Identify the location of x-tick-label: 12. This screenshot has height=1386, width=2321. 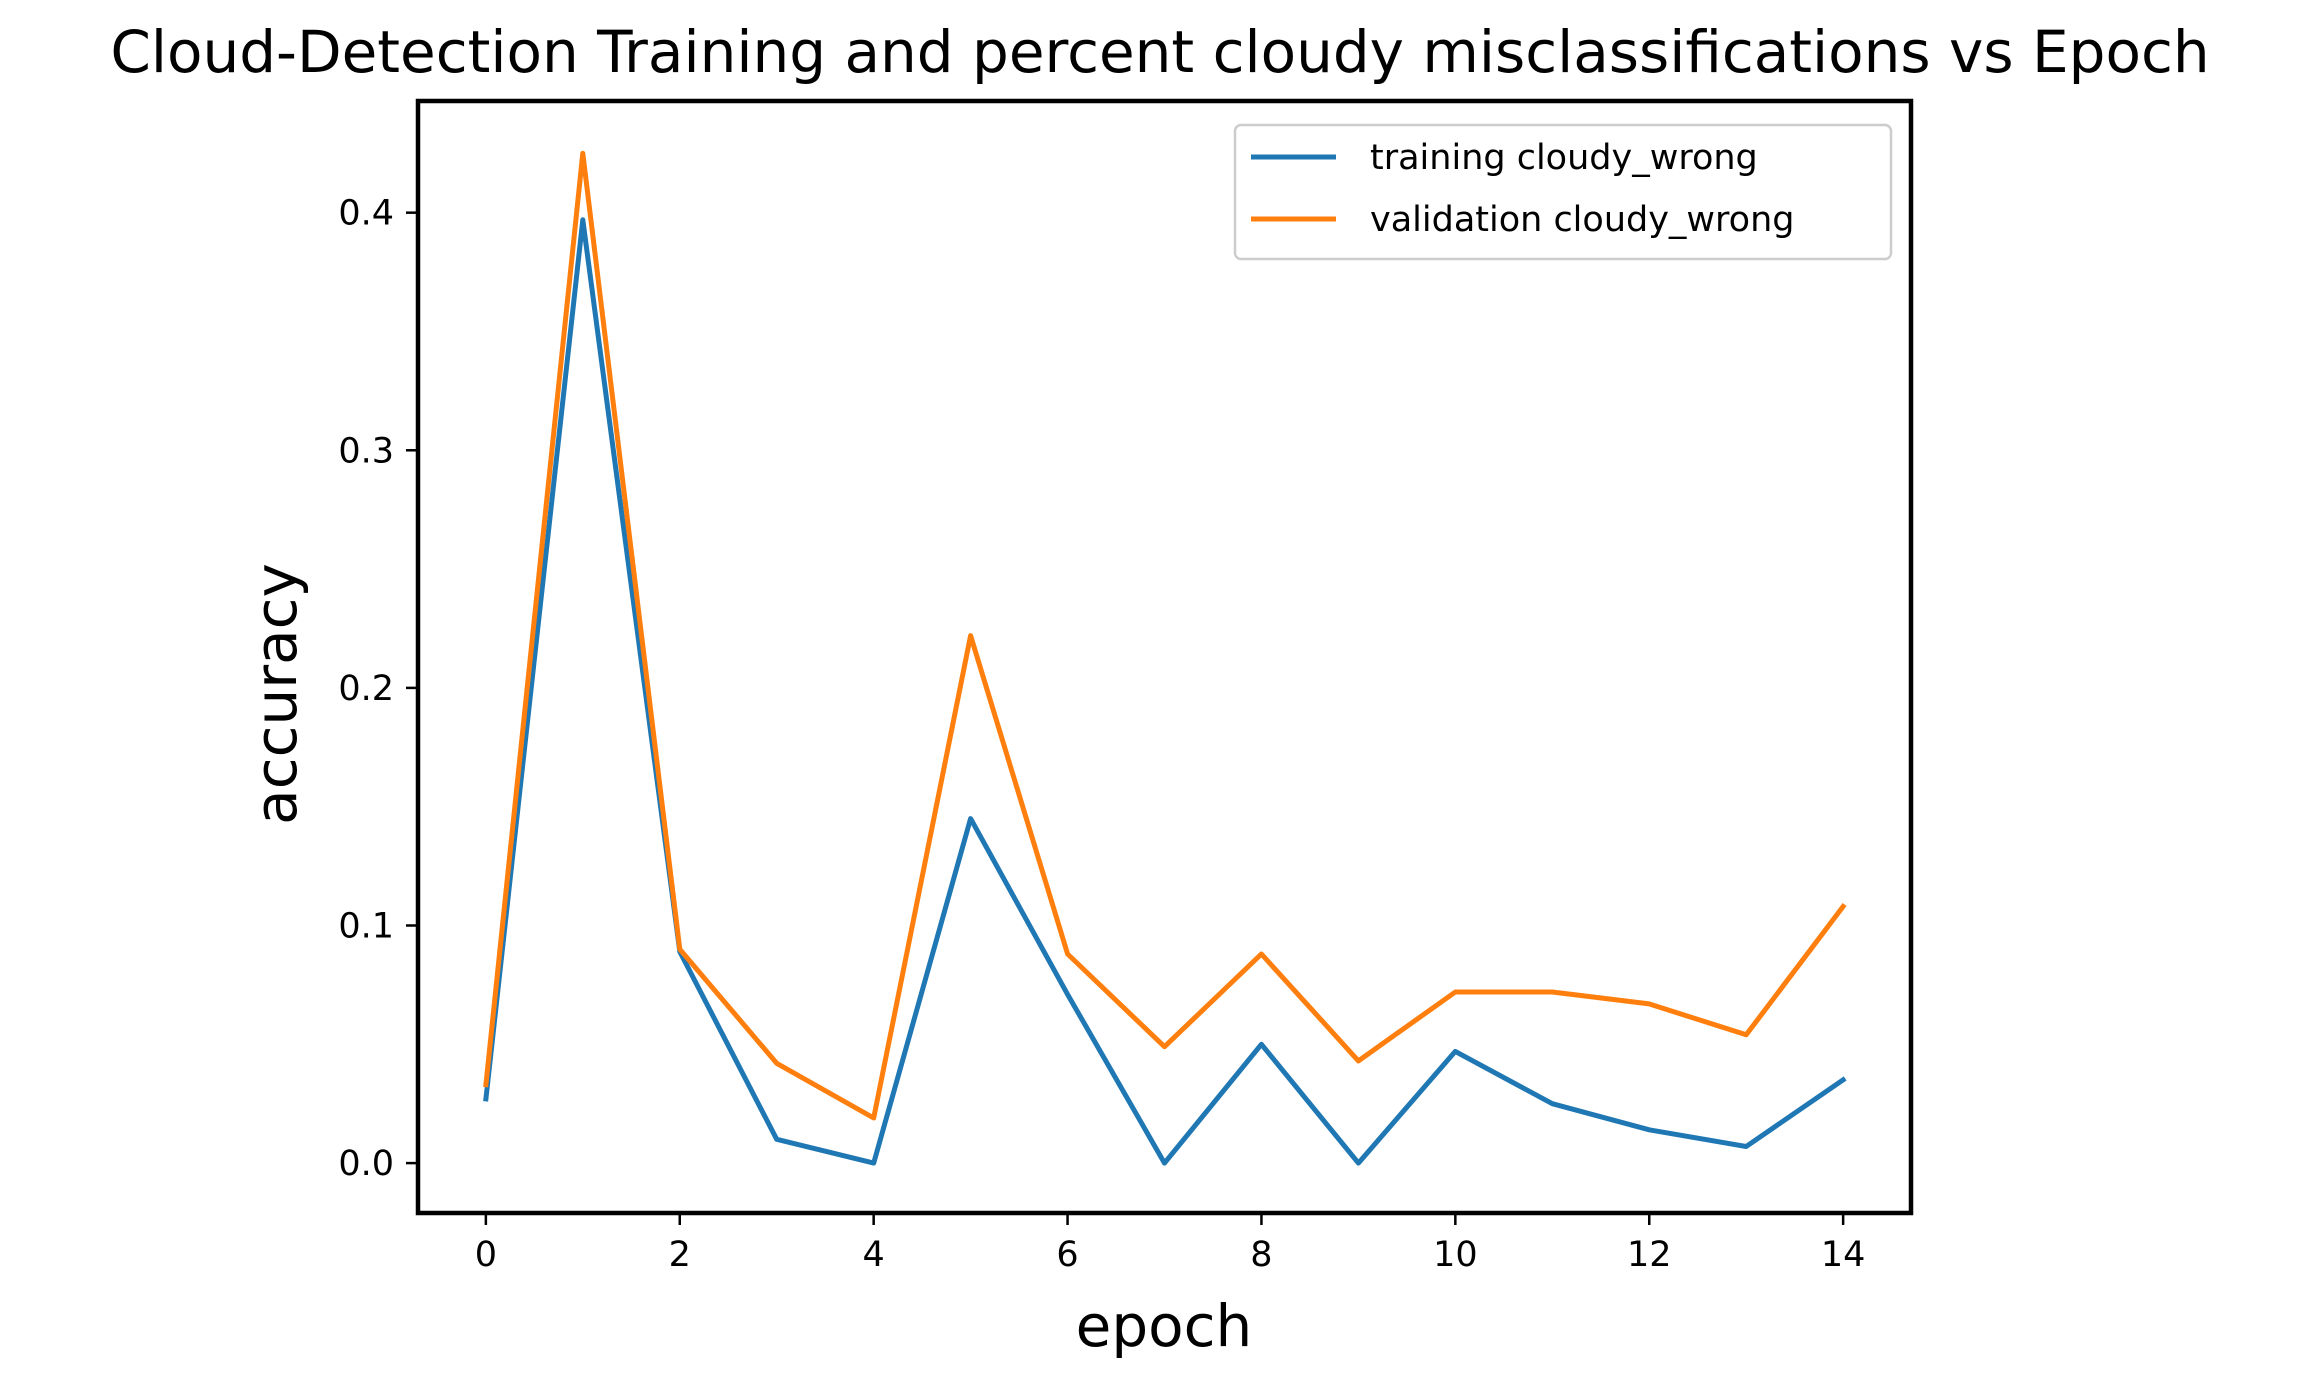
(1649, 1255).